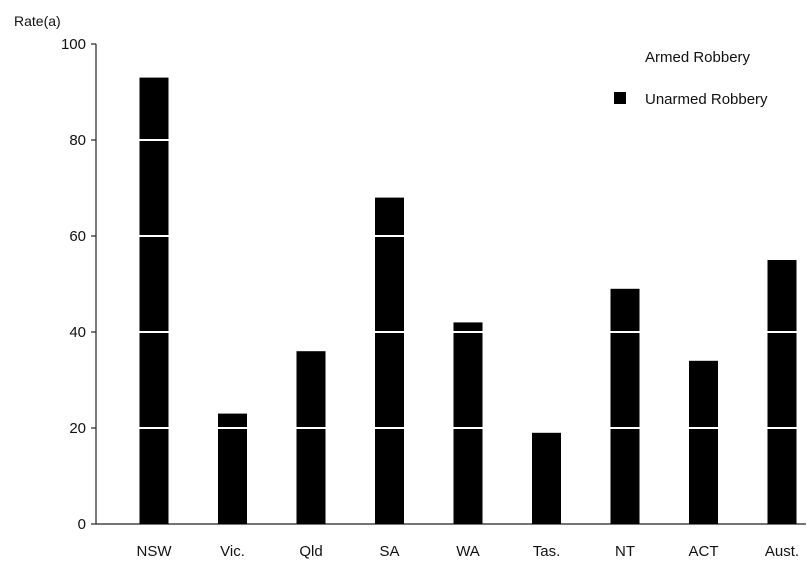  I want to click on y-axis: 0 20 40 60 80 100, so click(79, 284).